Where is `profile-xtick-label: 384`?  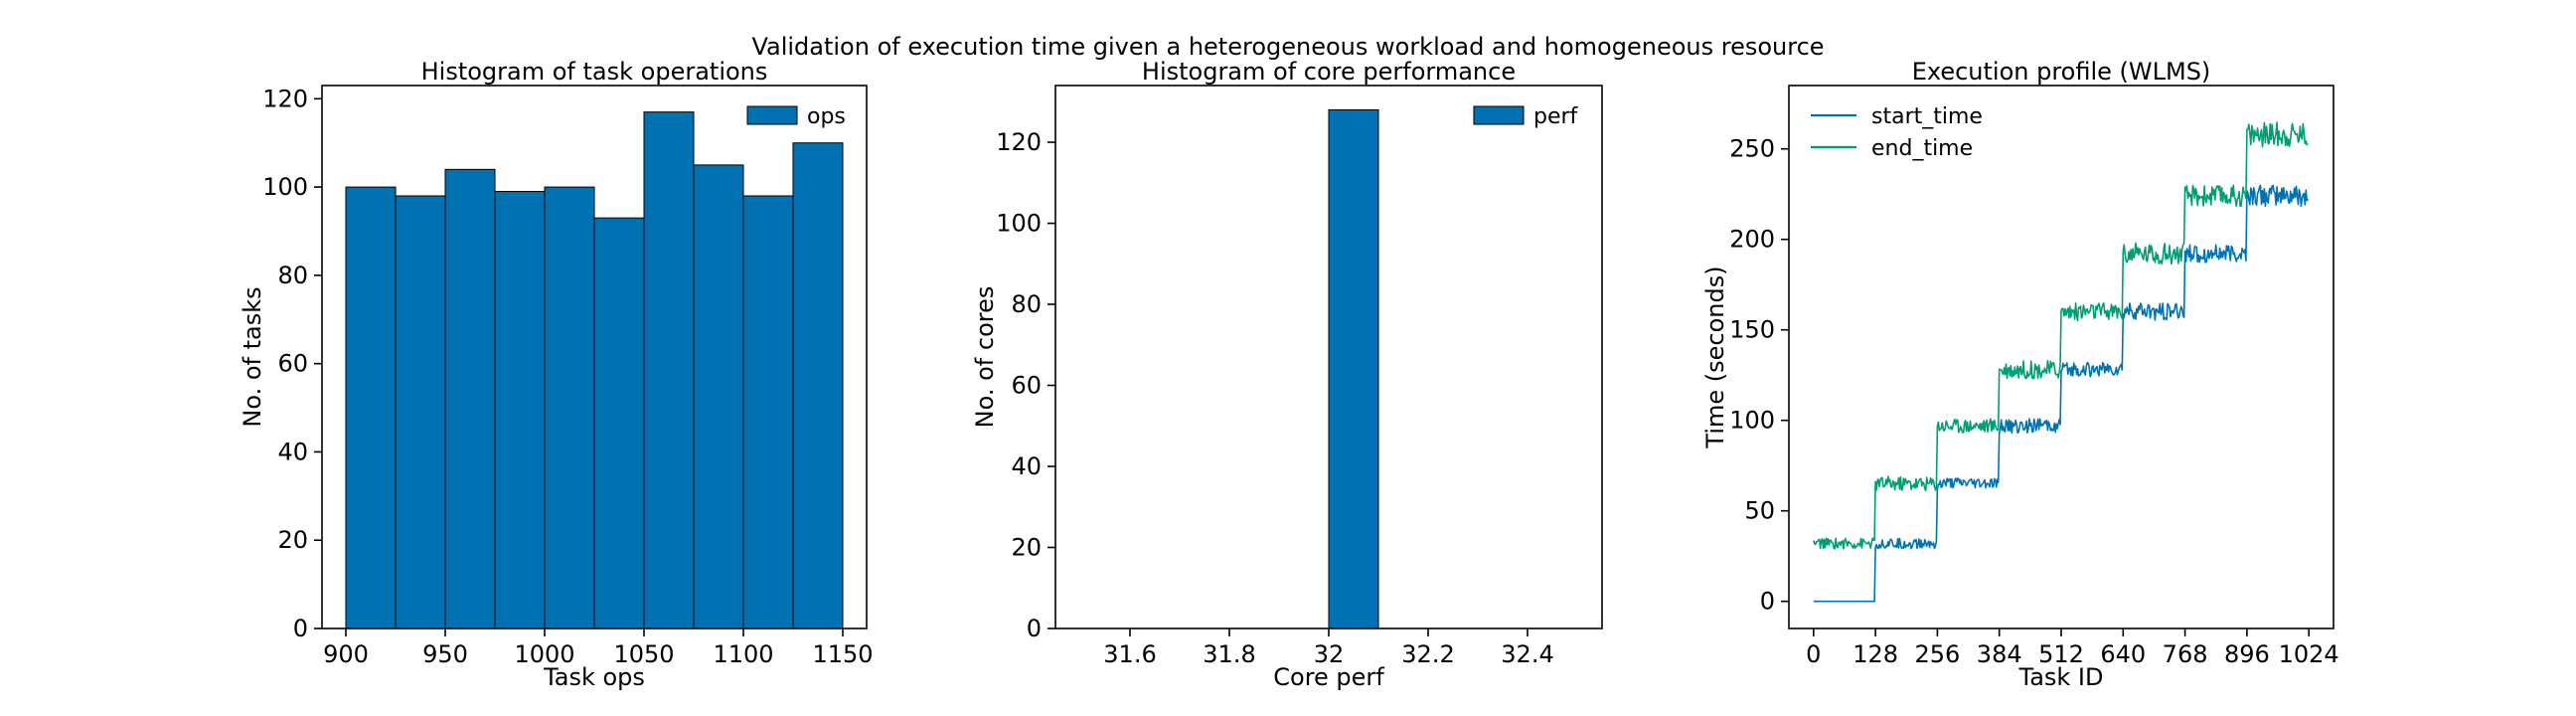
profile-xtick-label: 384 is located at coordinates (1999, 654).